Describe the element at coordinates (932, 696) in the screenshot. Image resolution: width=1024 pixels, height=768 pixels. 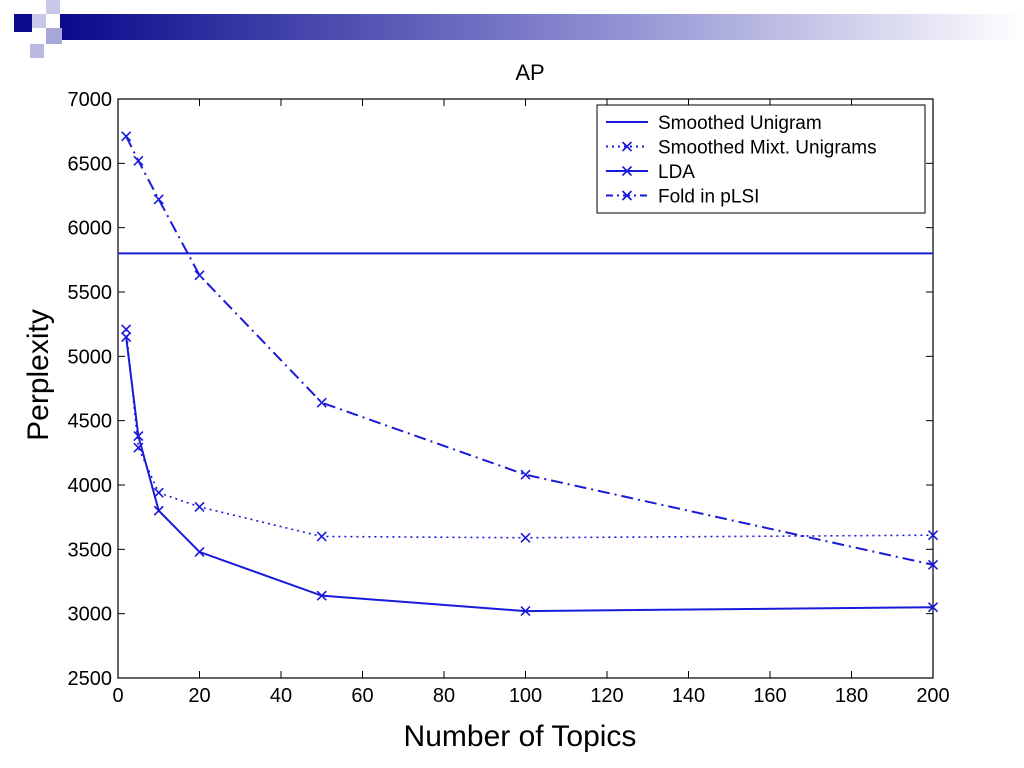
I see `x-tick-label: 200` at that location.